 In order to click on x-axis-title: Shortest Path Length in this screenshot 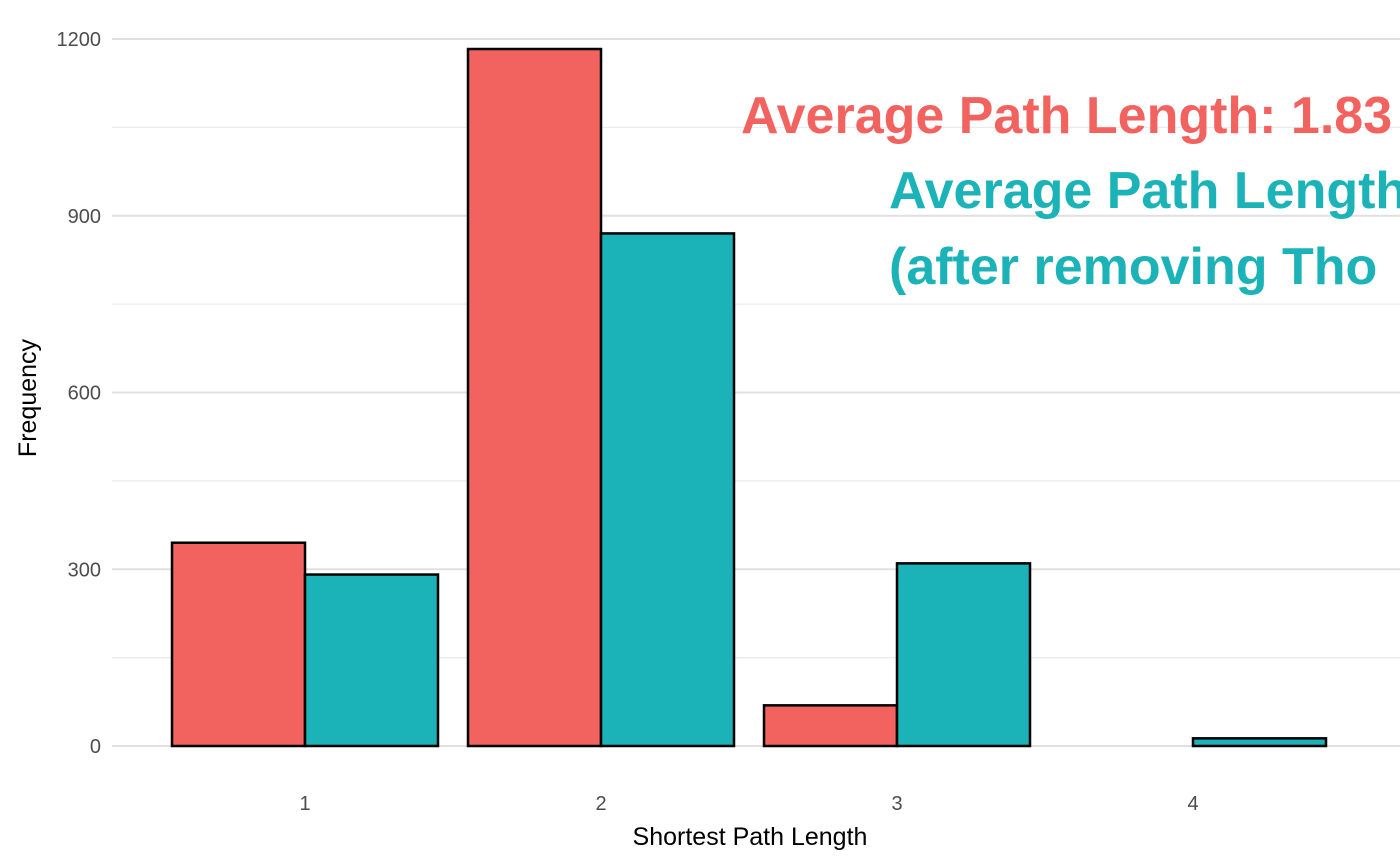, I will do `click(750, 837)`.